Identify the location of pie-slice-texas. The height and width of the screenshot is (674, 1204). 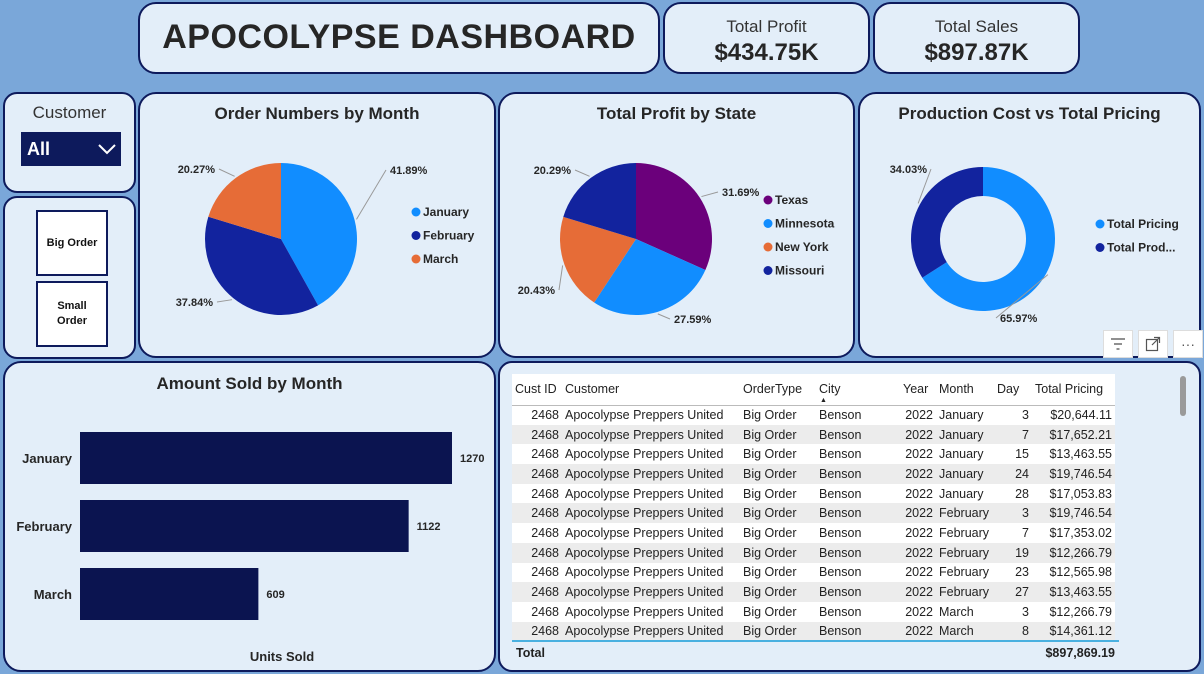
(674, 217).